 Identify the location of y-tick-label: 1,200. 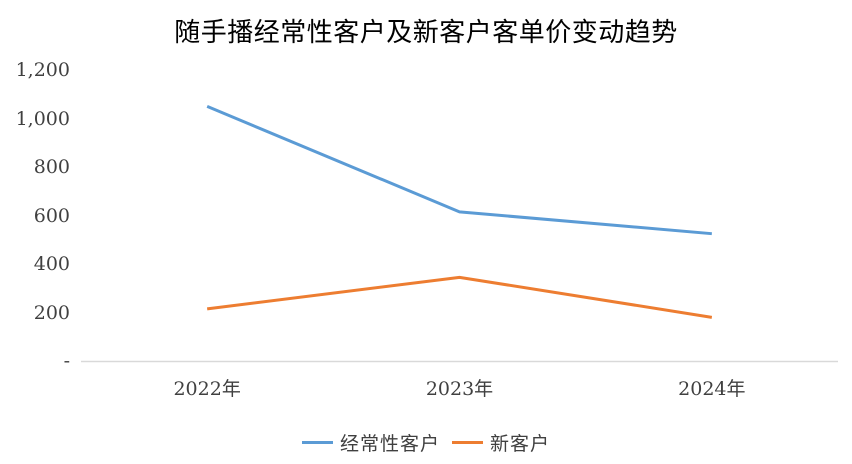
(42, 70).